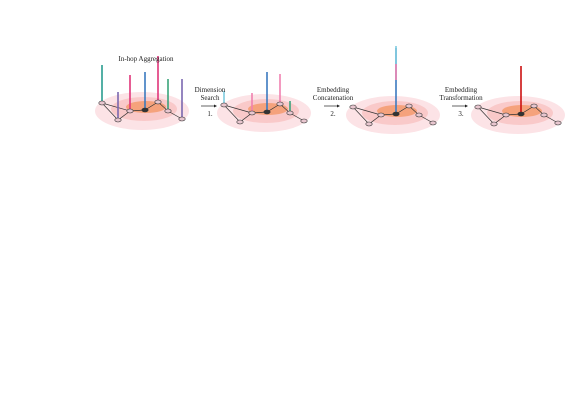 This screenshot has height=409, width=579. I want to click on step-number: 1., so click(210, 114).